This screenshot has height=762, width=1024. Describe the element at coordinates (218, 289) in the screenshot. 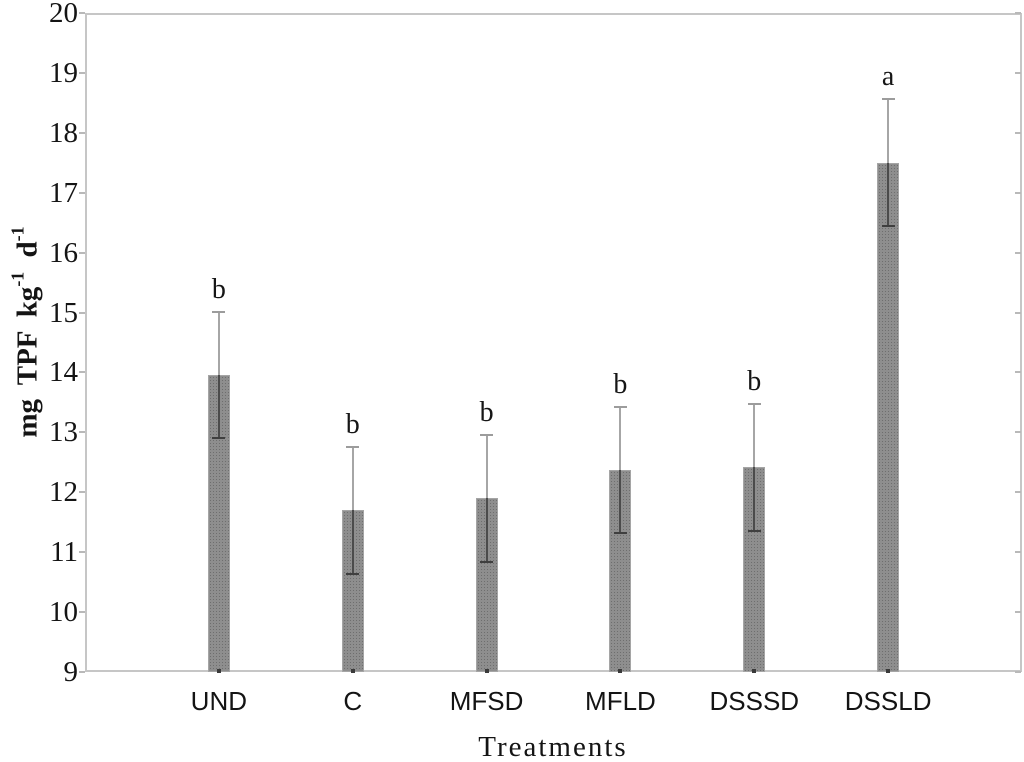

I see `significance-letter-und: b` at that location.